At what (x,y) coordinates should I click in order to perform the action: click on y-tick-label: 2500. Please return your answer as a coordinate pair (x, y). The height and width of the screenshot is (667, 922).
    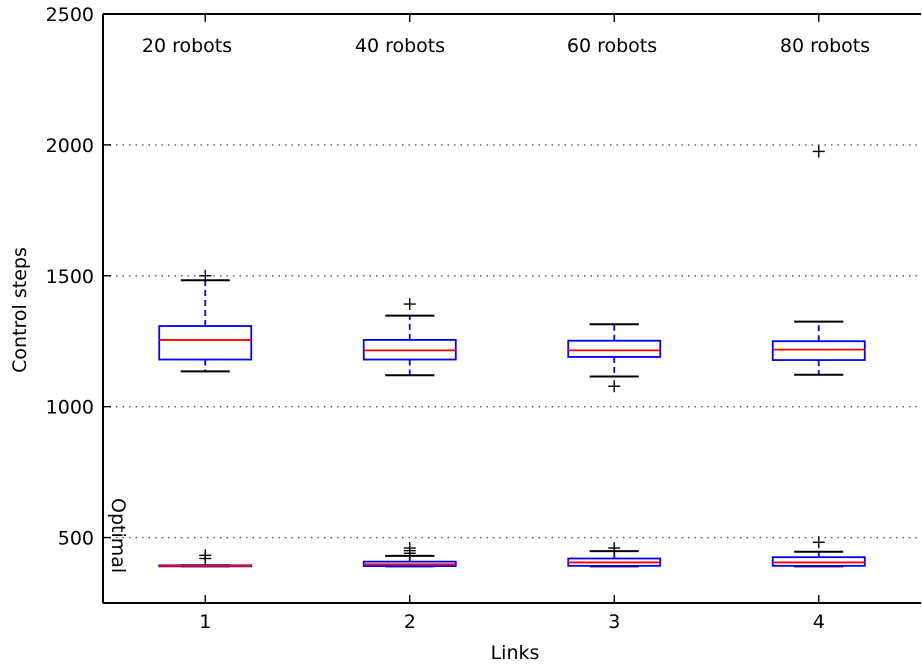
    Looking at the image, I should click on (70, 15).